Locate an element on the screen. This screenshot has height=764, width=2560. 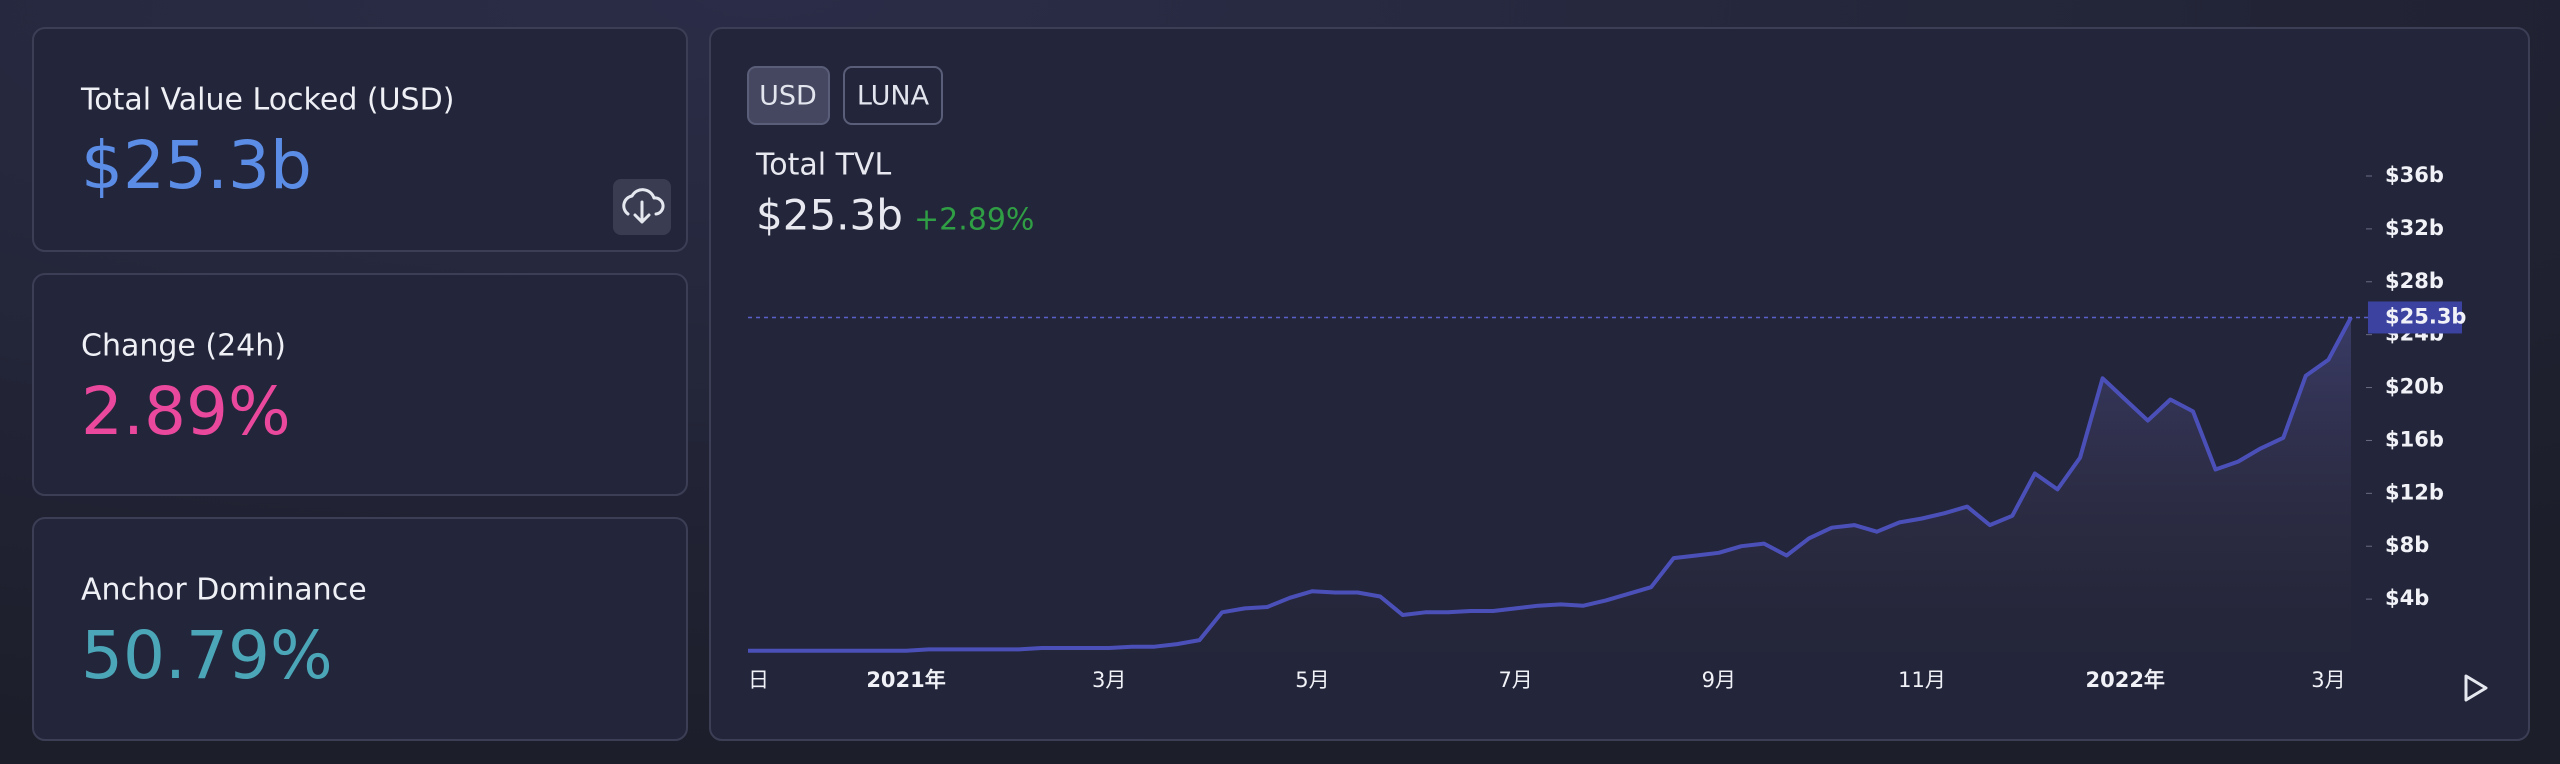
y-tick-label: $20b is located at coordinates (2414, 387).